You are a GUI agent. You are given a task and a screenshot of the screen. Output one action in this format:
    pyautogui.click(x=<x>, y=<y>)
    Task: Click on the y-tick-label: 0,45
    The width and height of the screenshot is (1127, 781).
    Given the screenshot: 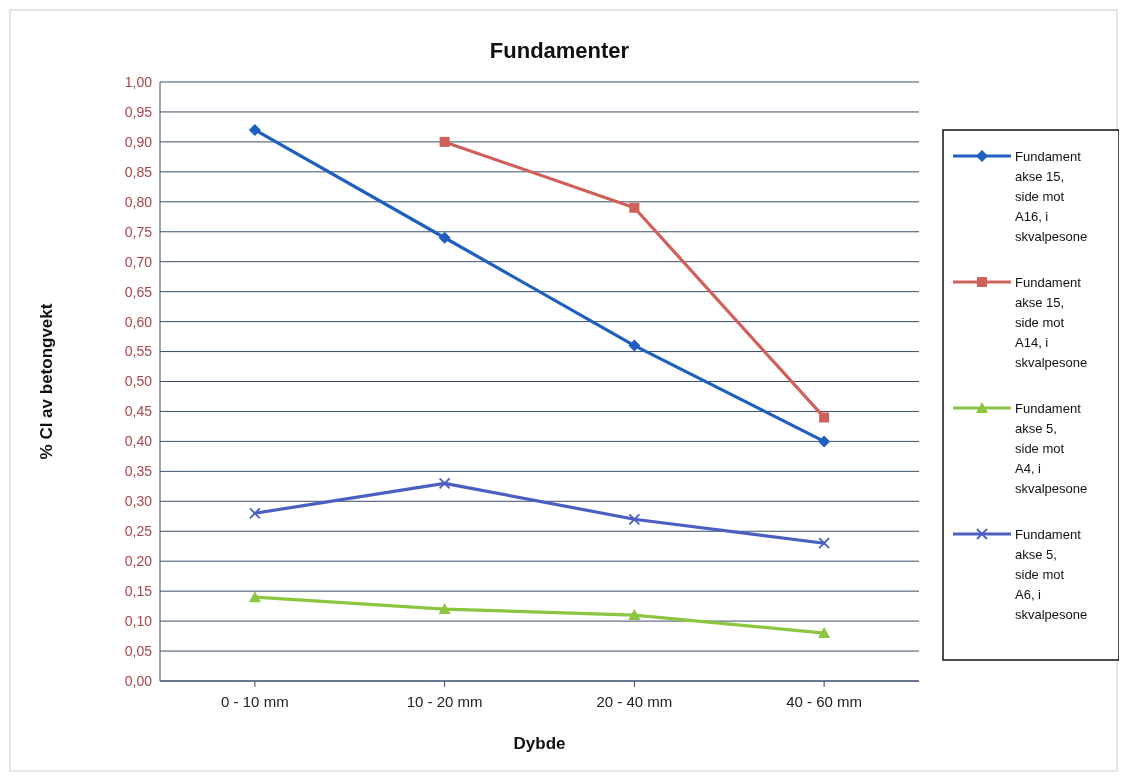 What is the action you would take?
    pyautogui.click(x=138, y=411)
    